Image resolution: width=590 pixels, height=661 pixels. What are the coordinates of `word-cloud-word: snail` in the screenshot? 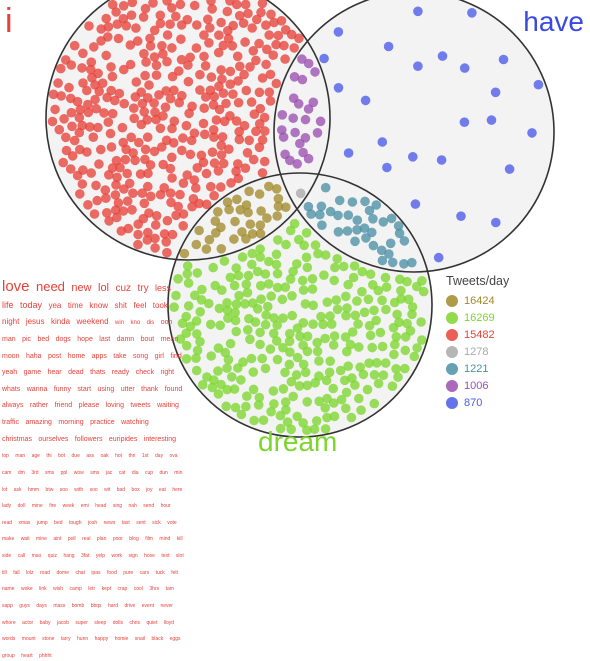 It's located at (140, 639).